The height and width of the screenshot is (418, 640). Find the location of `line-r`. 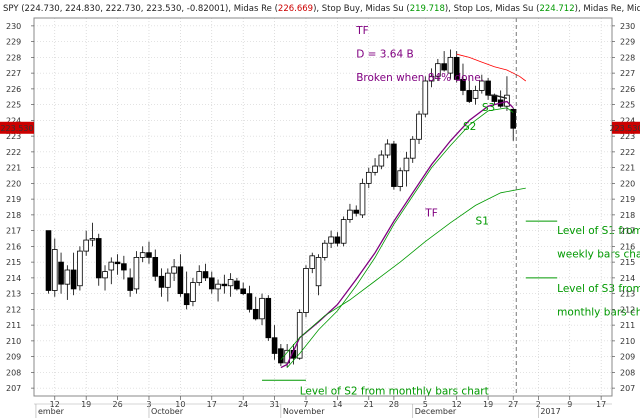

line-r is located at coordinates (491, 67).